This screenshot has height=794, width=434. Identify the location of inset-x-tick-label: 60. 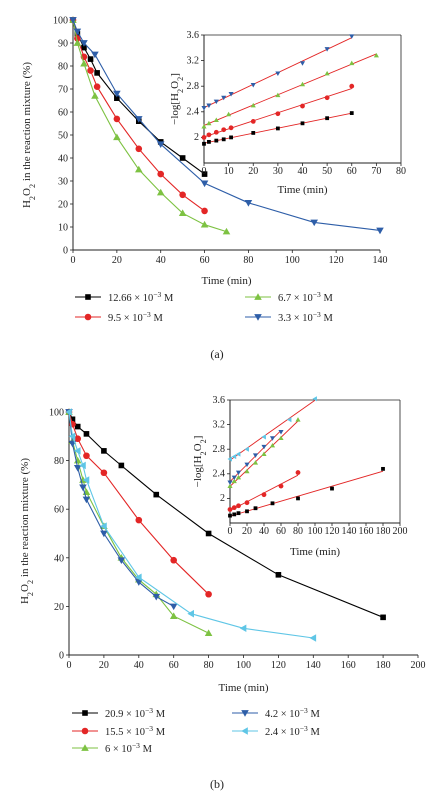
(352, 171).